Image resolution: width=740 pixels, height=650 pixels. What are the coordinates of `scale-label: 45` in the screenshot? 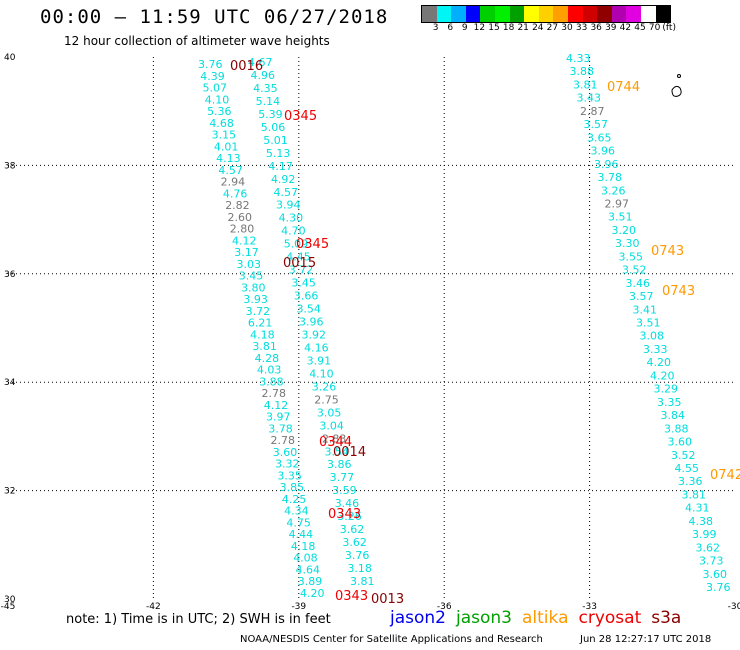 It's located at (640, 28).